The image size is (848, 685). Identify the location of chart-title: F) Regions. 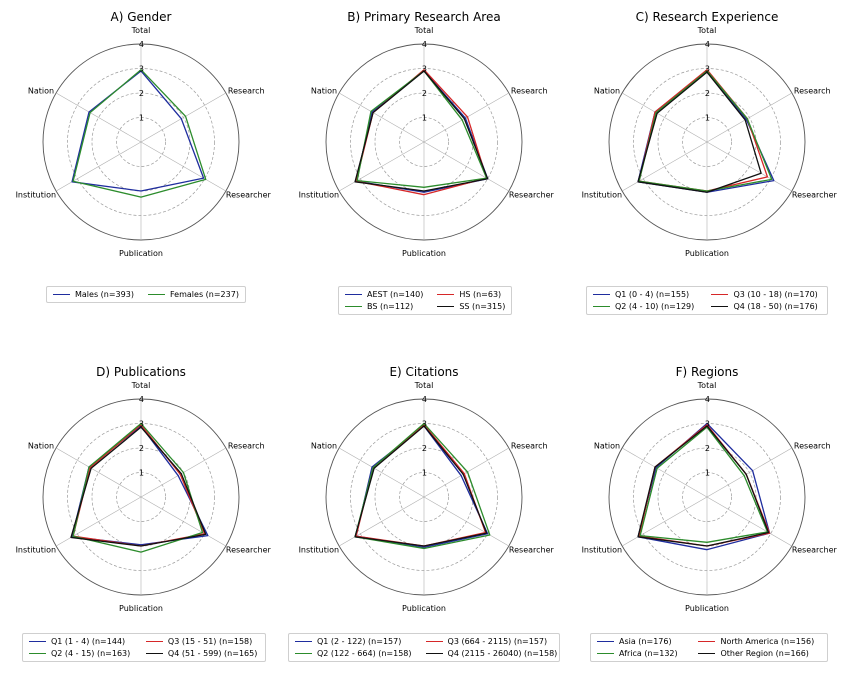
(707, 372).